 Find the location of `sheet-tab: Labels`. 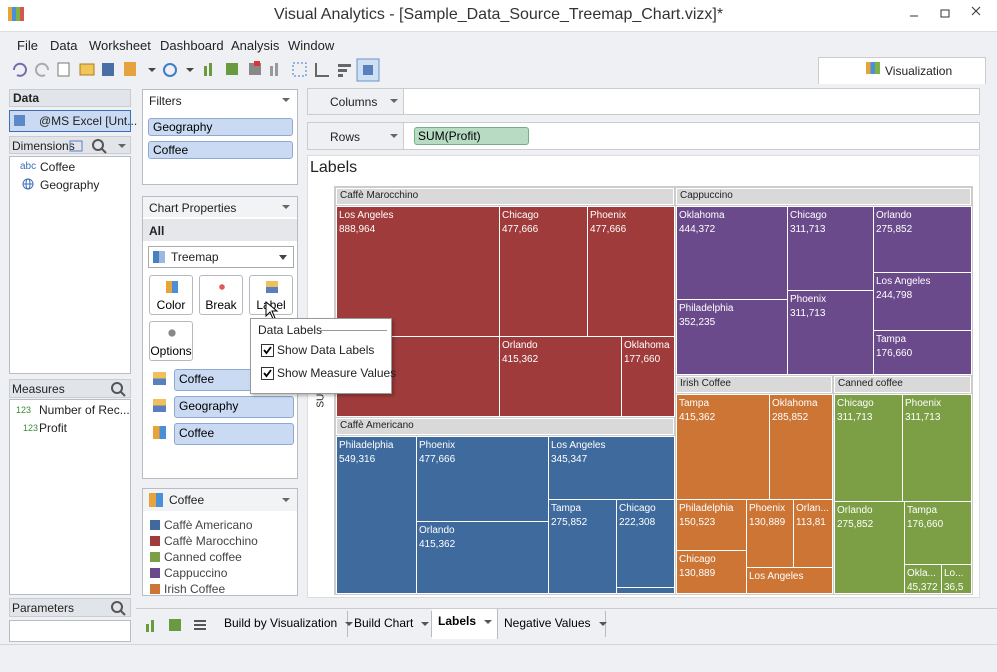

sheet-tab: Labels is located at coordinates (465, 624).